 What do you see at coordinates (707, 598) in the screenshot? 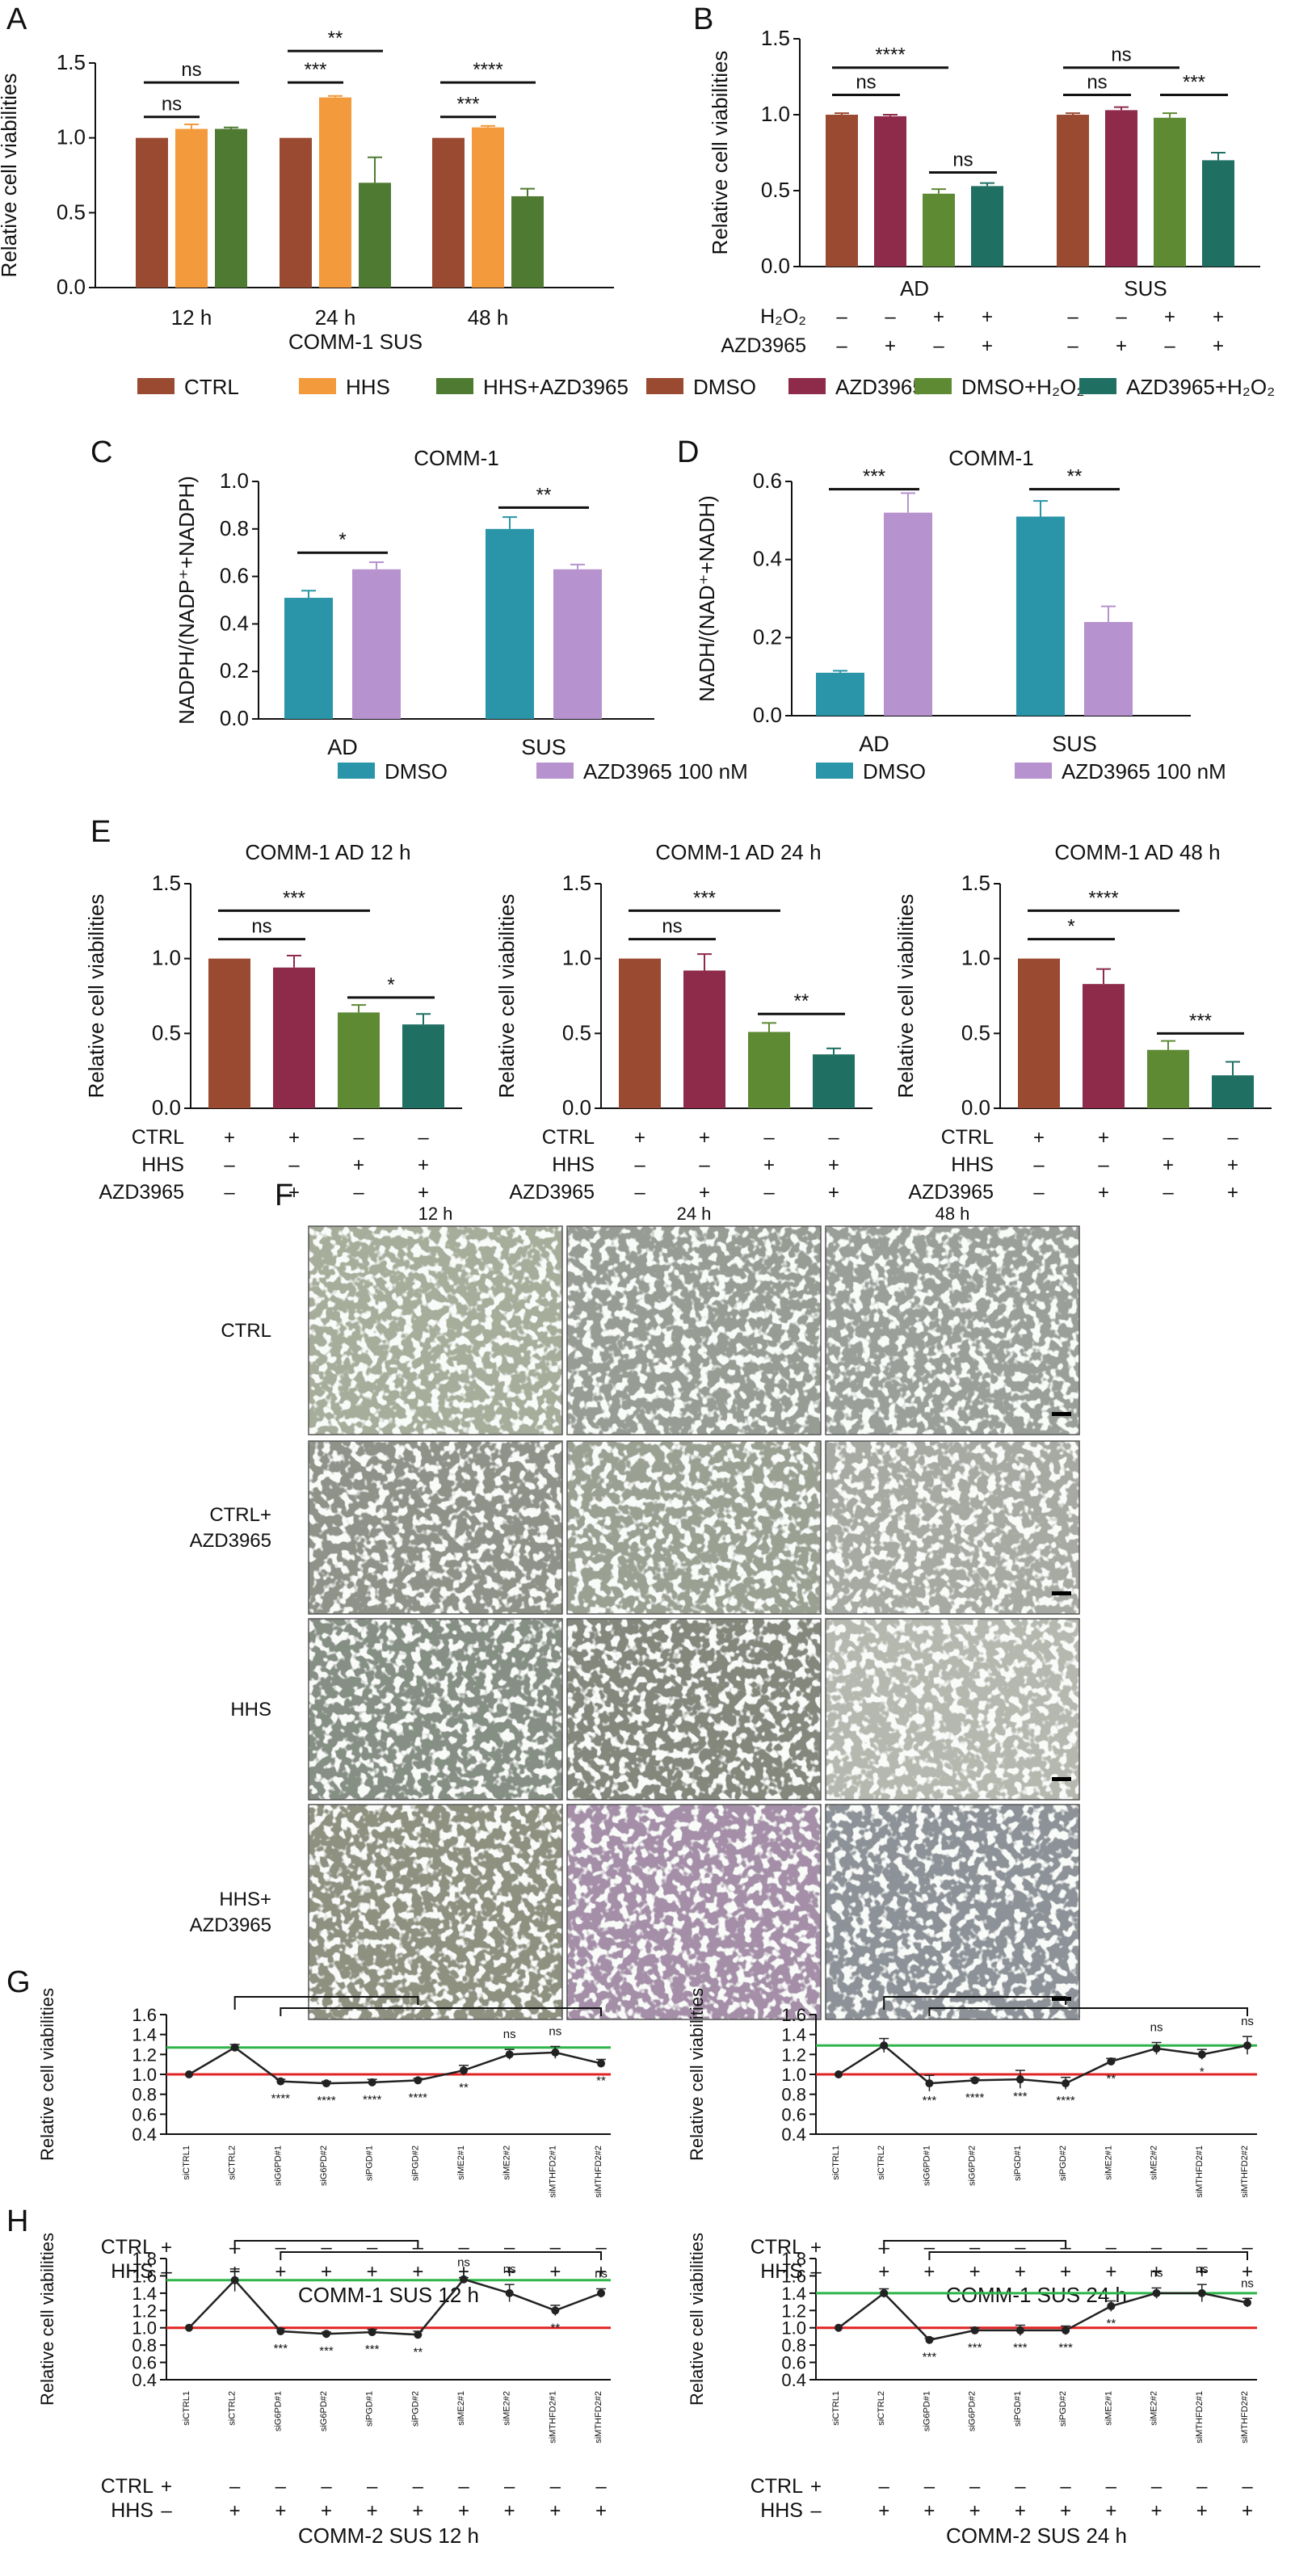
I see `y-axis-label: NADH/(NAD⁺+NADH)` at bounding box center [707, 598].